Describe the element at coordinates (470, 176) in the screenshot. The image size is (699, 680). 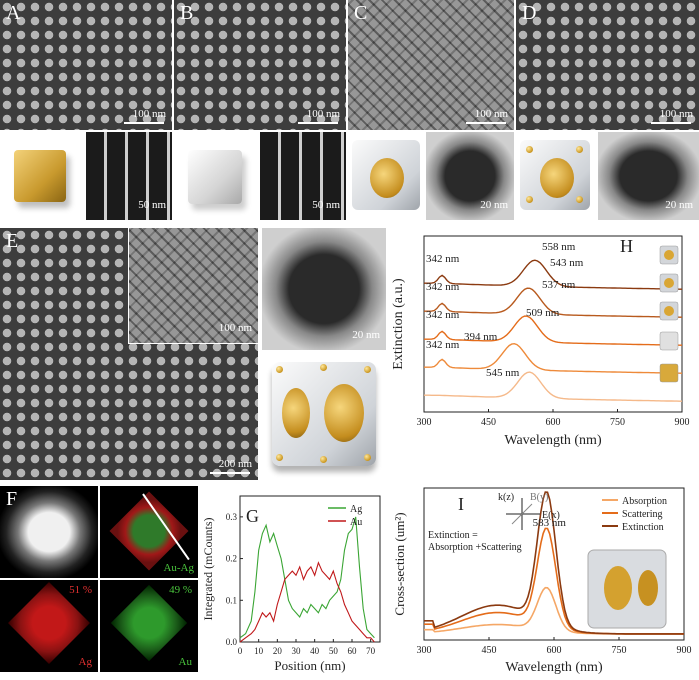
I see `tem-image-c: 20 nm` at that location.